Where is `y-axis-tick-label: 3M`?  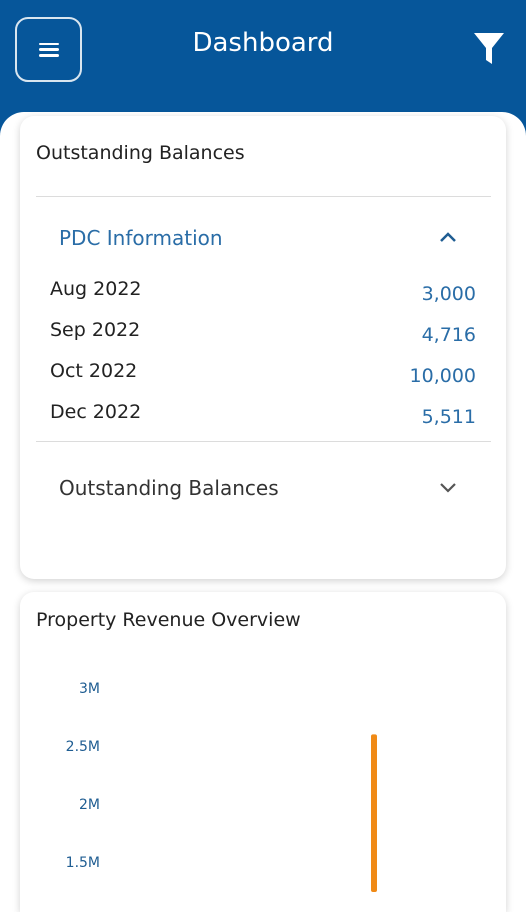 y-axis-tick-label: 3M is located at coordinates (89, 689).